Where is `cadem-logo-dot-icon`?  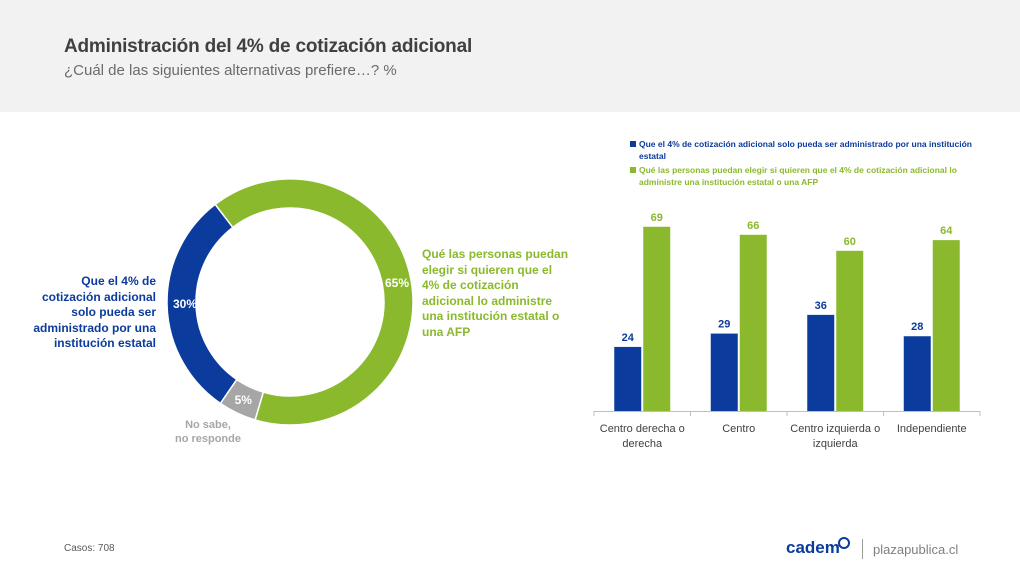
cadem-logo-dot-icon is located at coordinates (844, 543).